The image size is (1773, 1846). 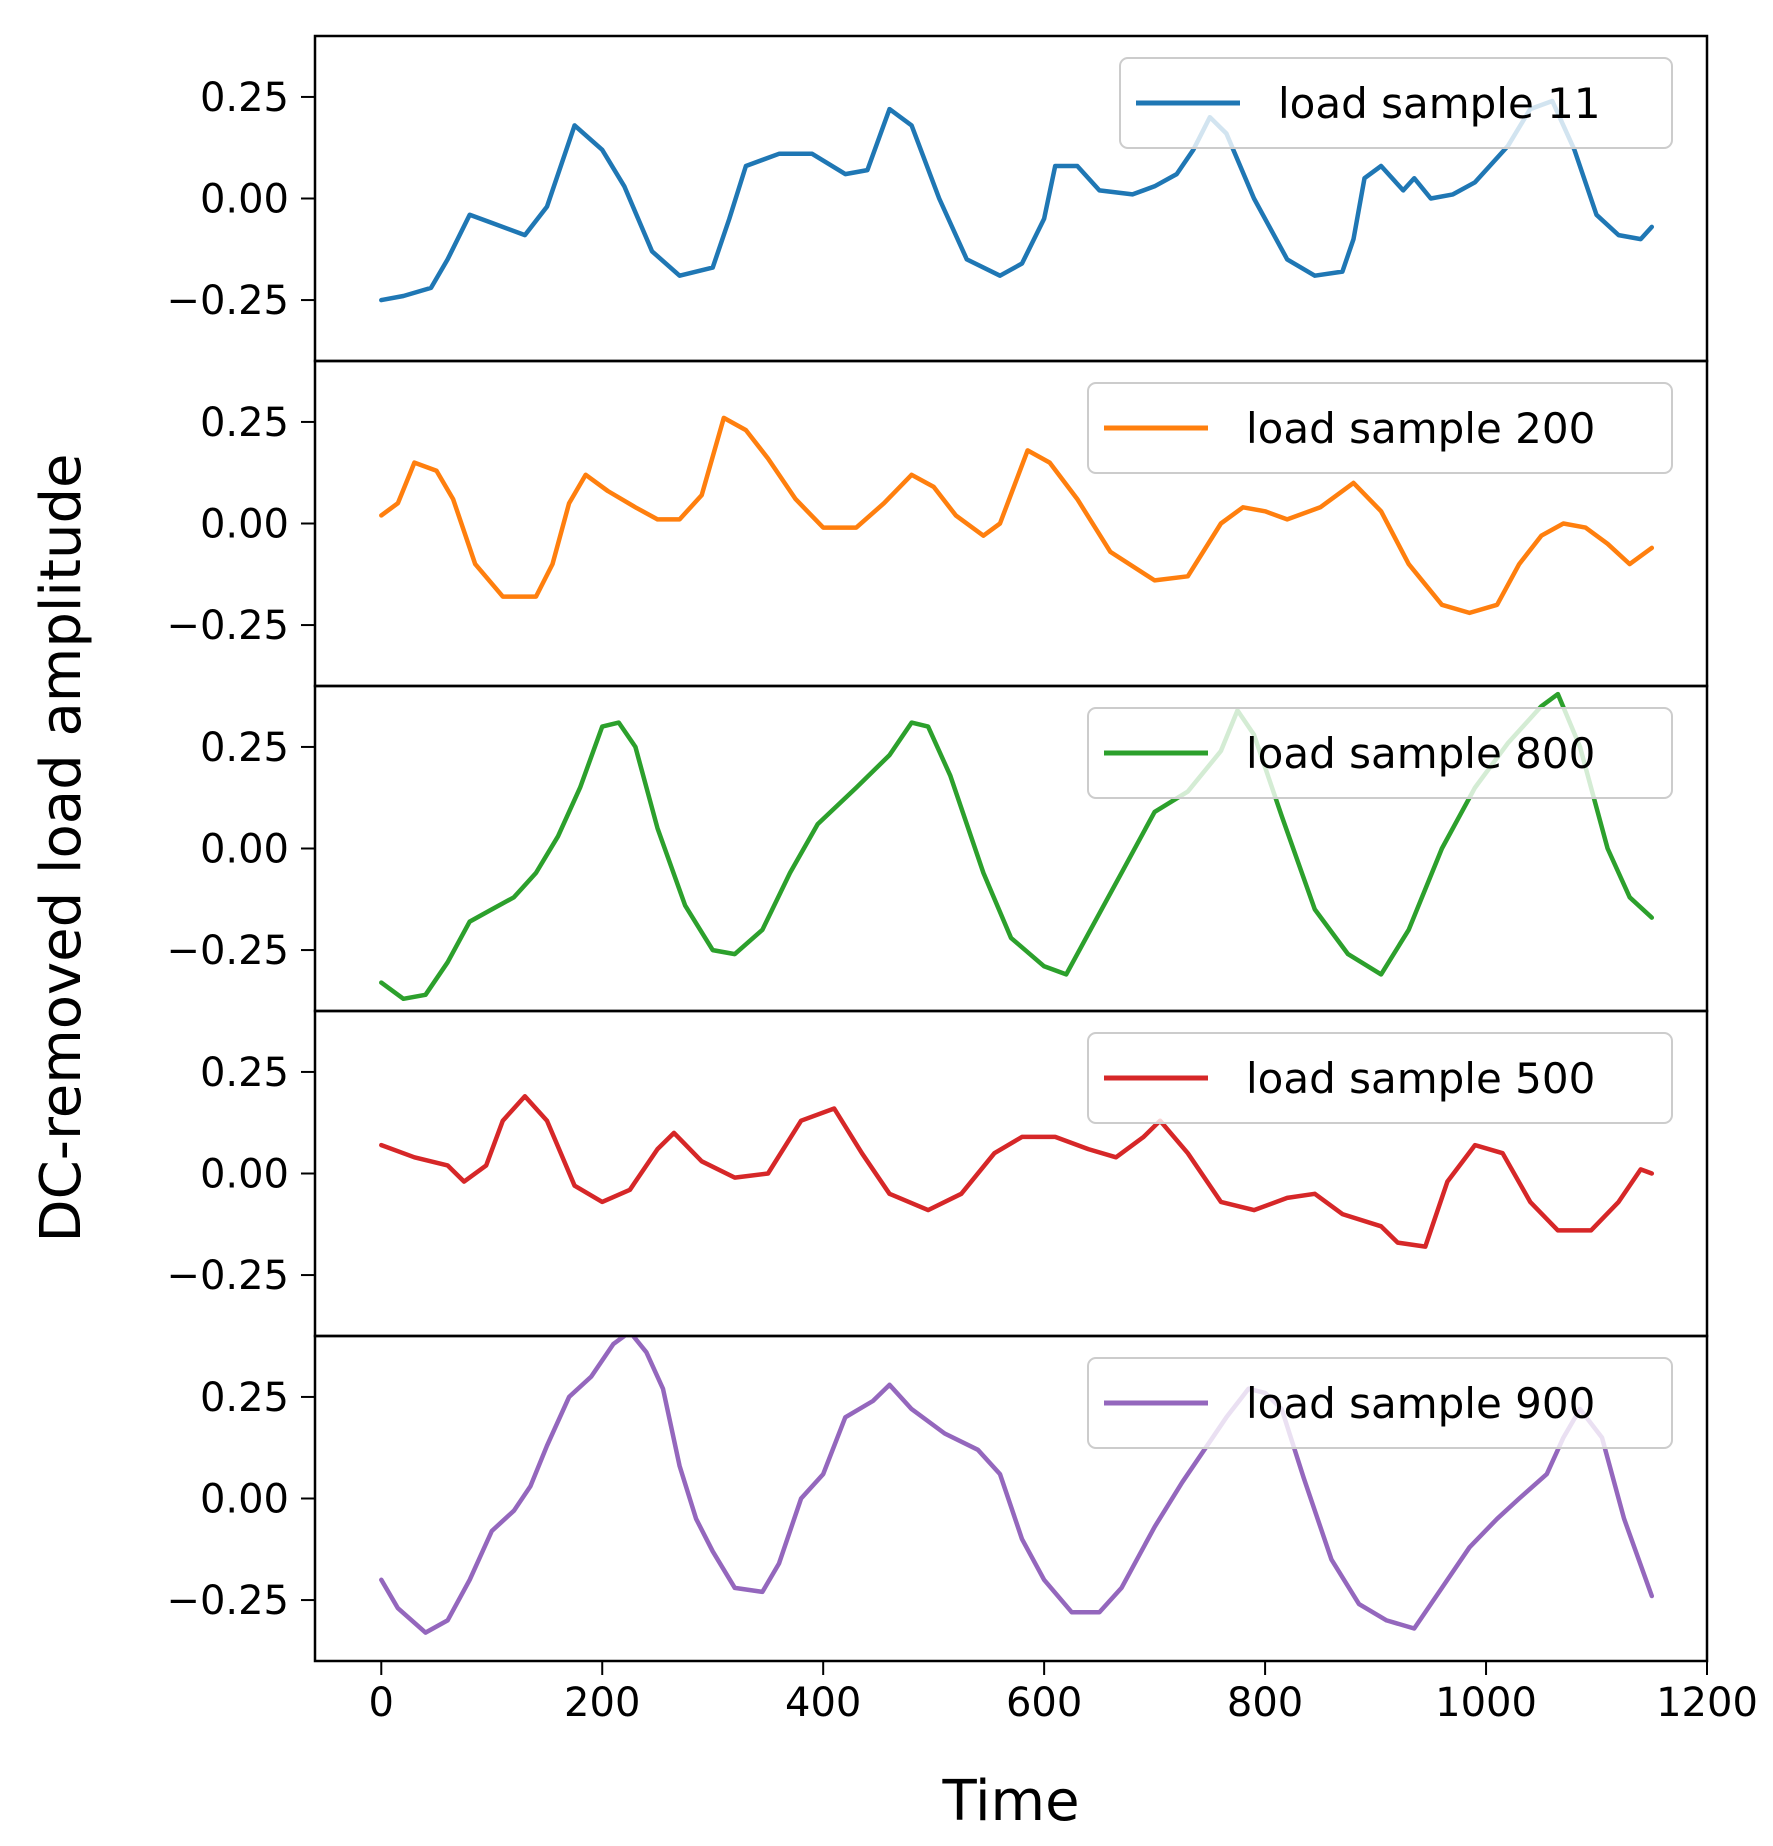 I want to click on x-tick-label: 400, so click(x=823, y=1703).